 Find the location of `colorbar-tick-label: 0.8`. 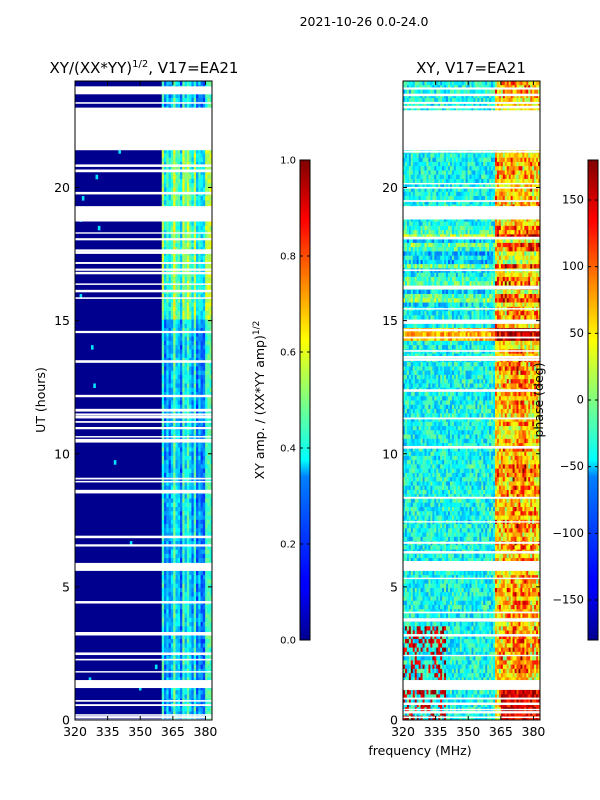

colorbar-tick-label: 0.8 is located at coordinates (288, 257).